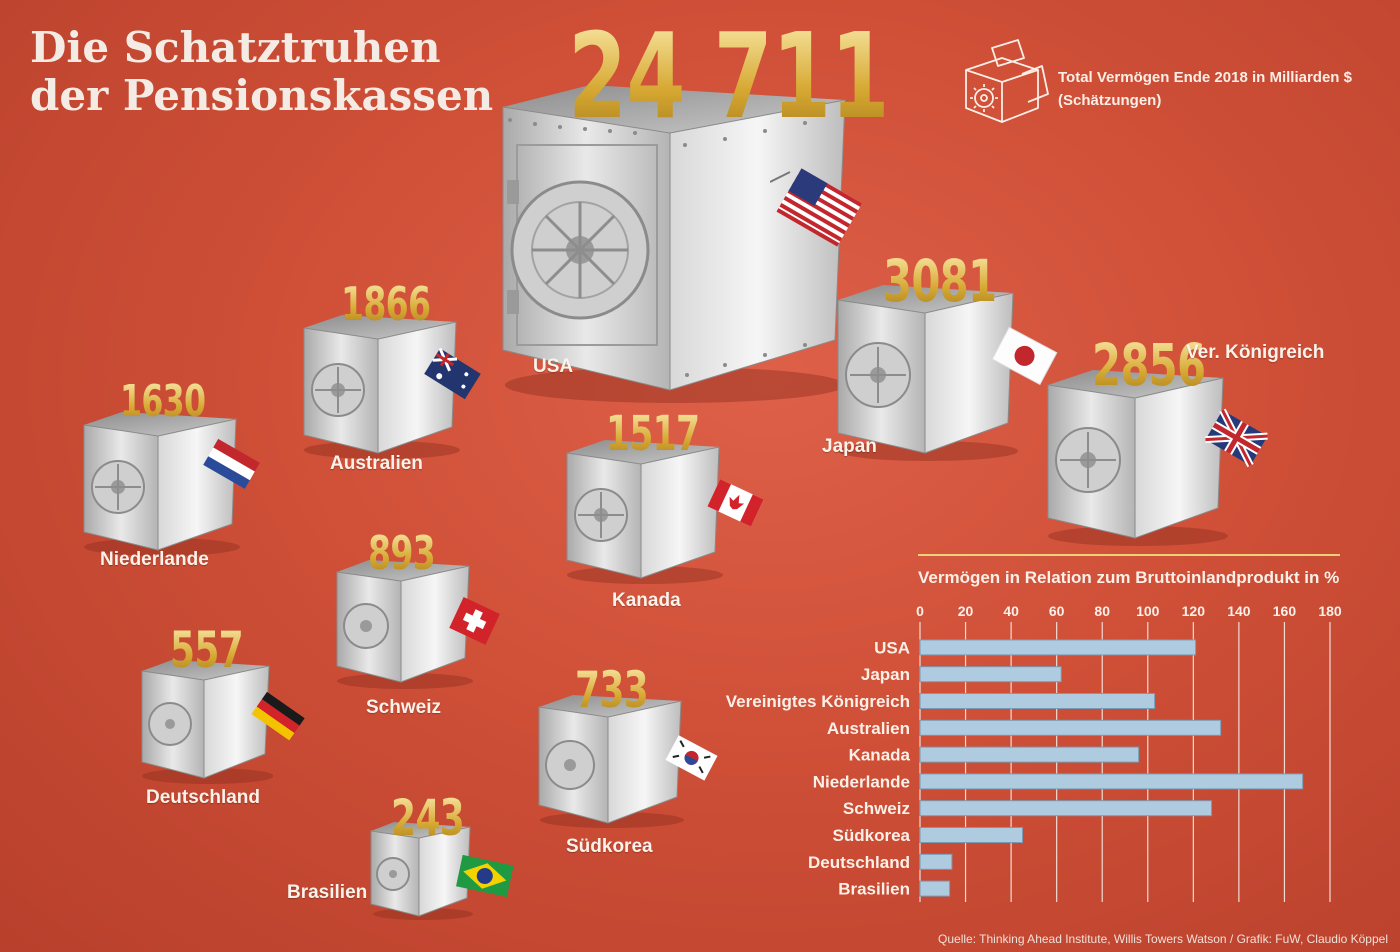 This screenshot has width=1400, height=952. Describe the element at coordinates (163, 401) in the screenshot. I see `value-netherlands: 1630` at that location.